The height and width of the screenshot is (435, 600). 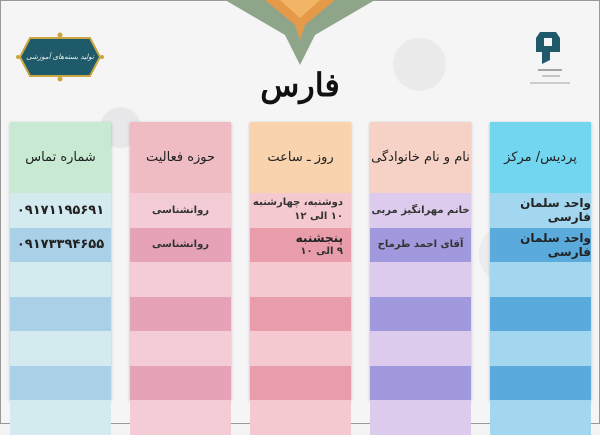 I want to click on badge-text: تولید بسته‌های آموزشی, so click(x=60, y=56).